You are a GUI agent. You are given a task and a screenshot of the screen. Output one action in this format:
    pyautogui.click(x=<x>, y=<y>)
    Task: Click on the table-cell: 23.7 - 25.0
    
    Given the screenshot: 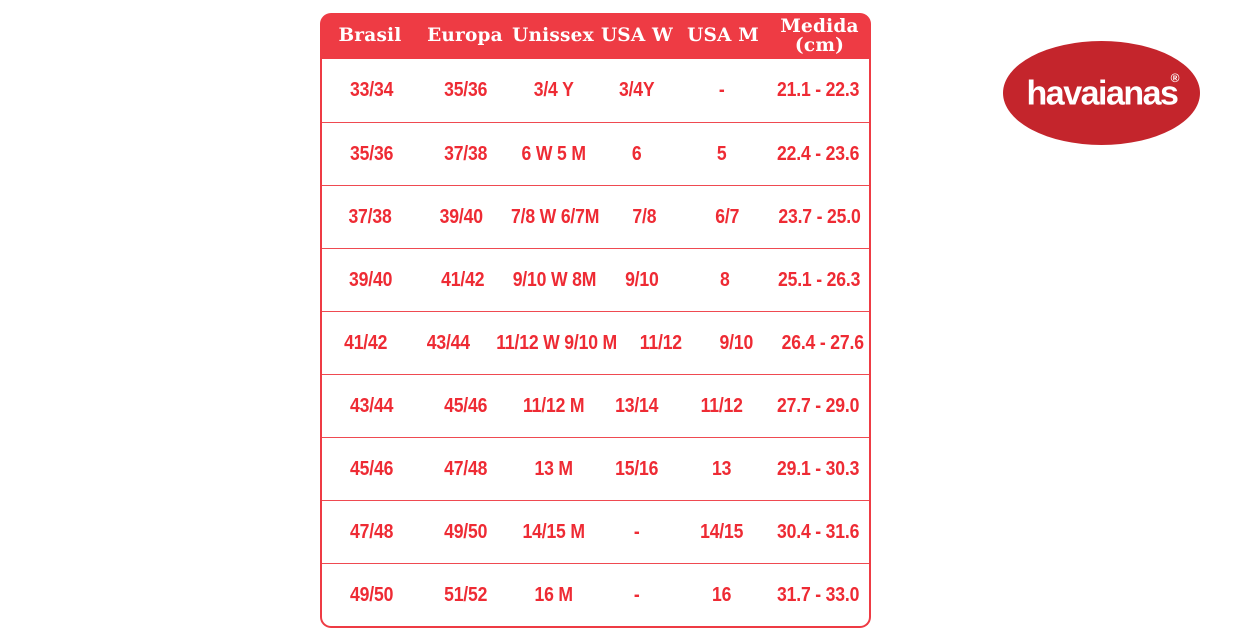 What is the action you would take?
    pyautogui.click(x=819, y=216)
    